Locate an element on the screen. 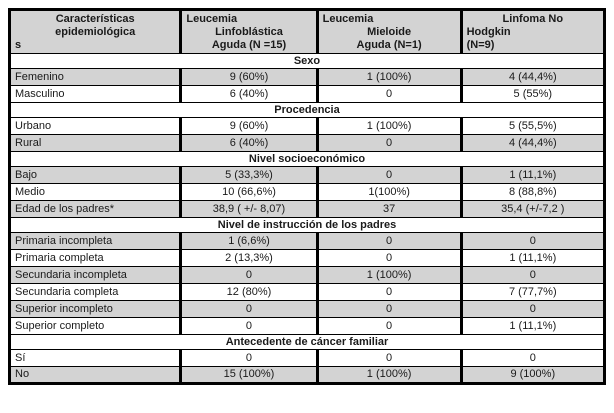  section-header-row: Sexo is located at coordinates (307, 61).